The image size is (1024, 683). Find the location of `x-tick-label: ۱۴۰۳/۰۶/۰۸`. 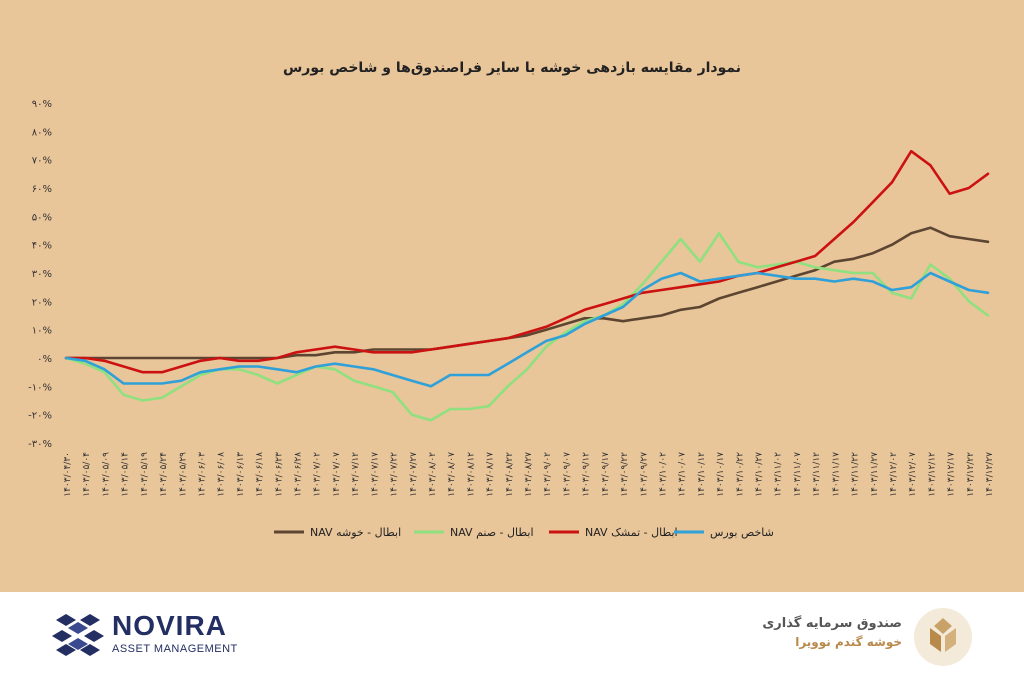

x-tick-label: ۱۴۰۳/۰۶/۰۸ is located at coordinates (222, 474).